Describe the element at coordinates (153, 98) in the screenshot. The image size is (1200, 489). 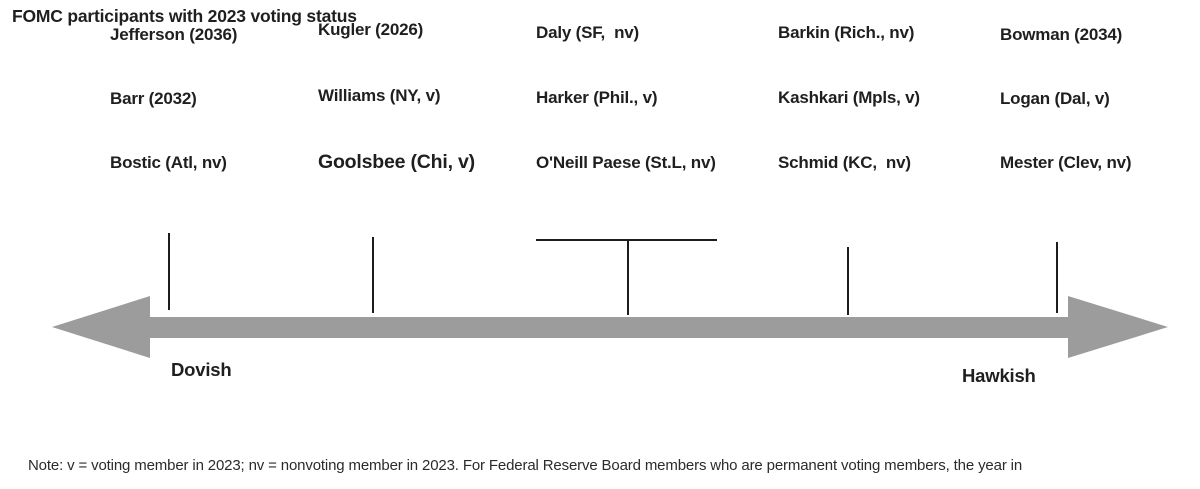
I see `participant: Barr (2032)` at that location.